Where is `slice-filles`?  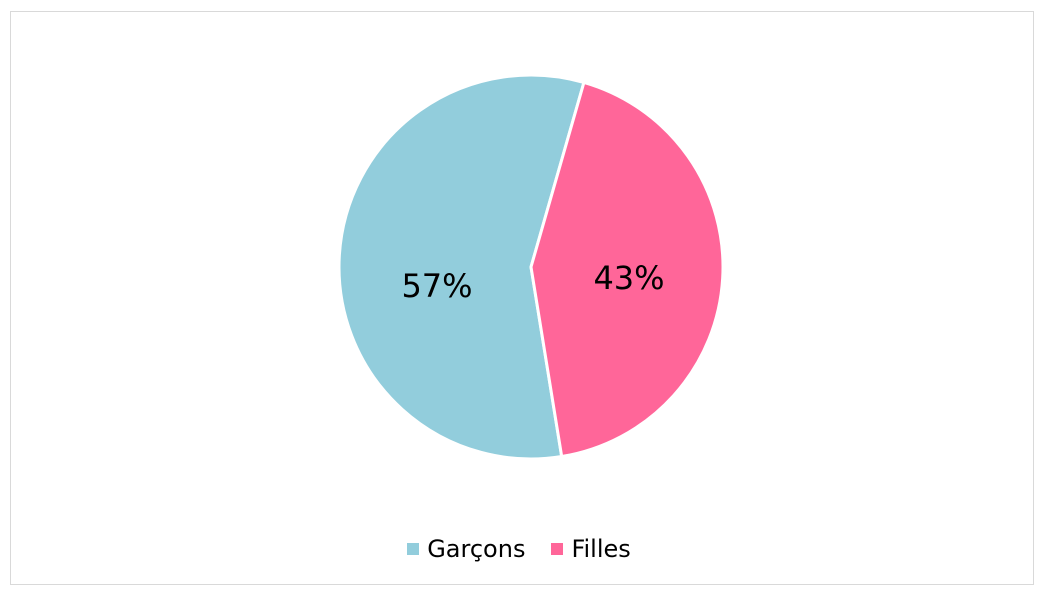
slice-filles is located at coordinates (627, 269).